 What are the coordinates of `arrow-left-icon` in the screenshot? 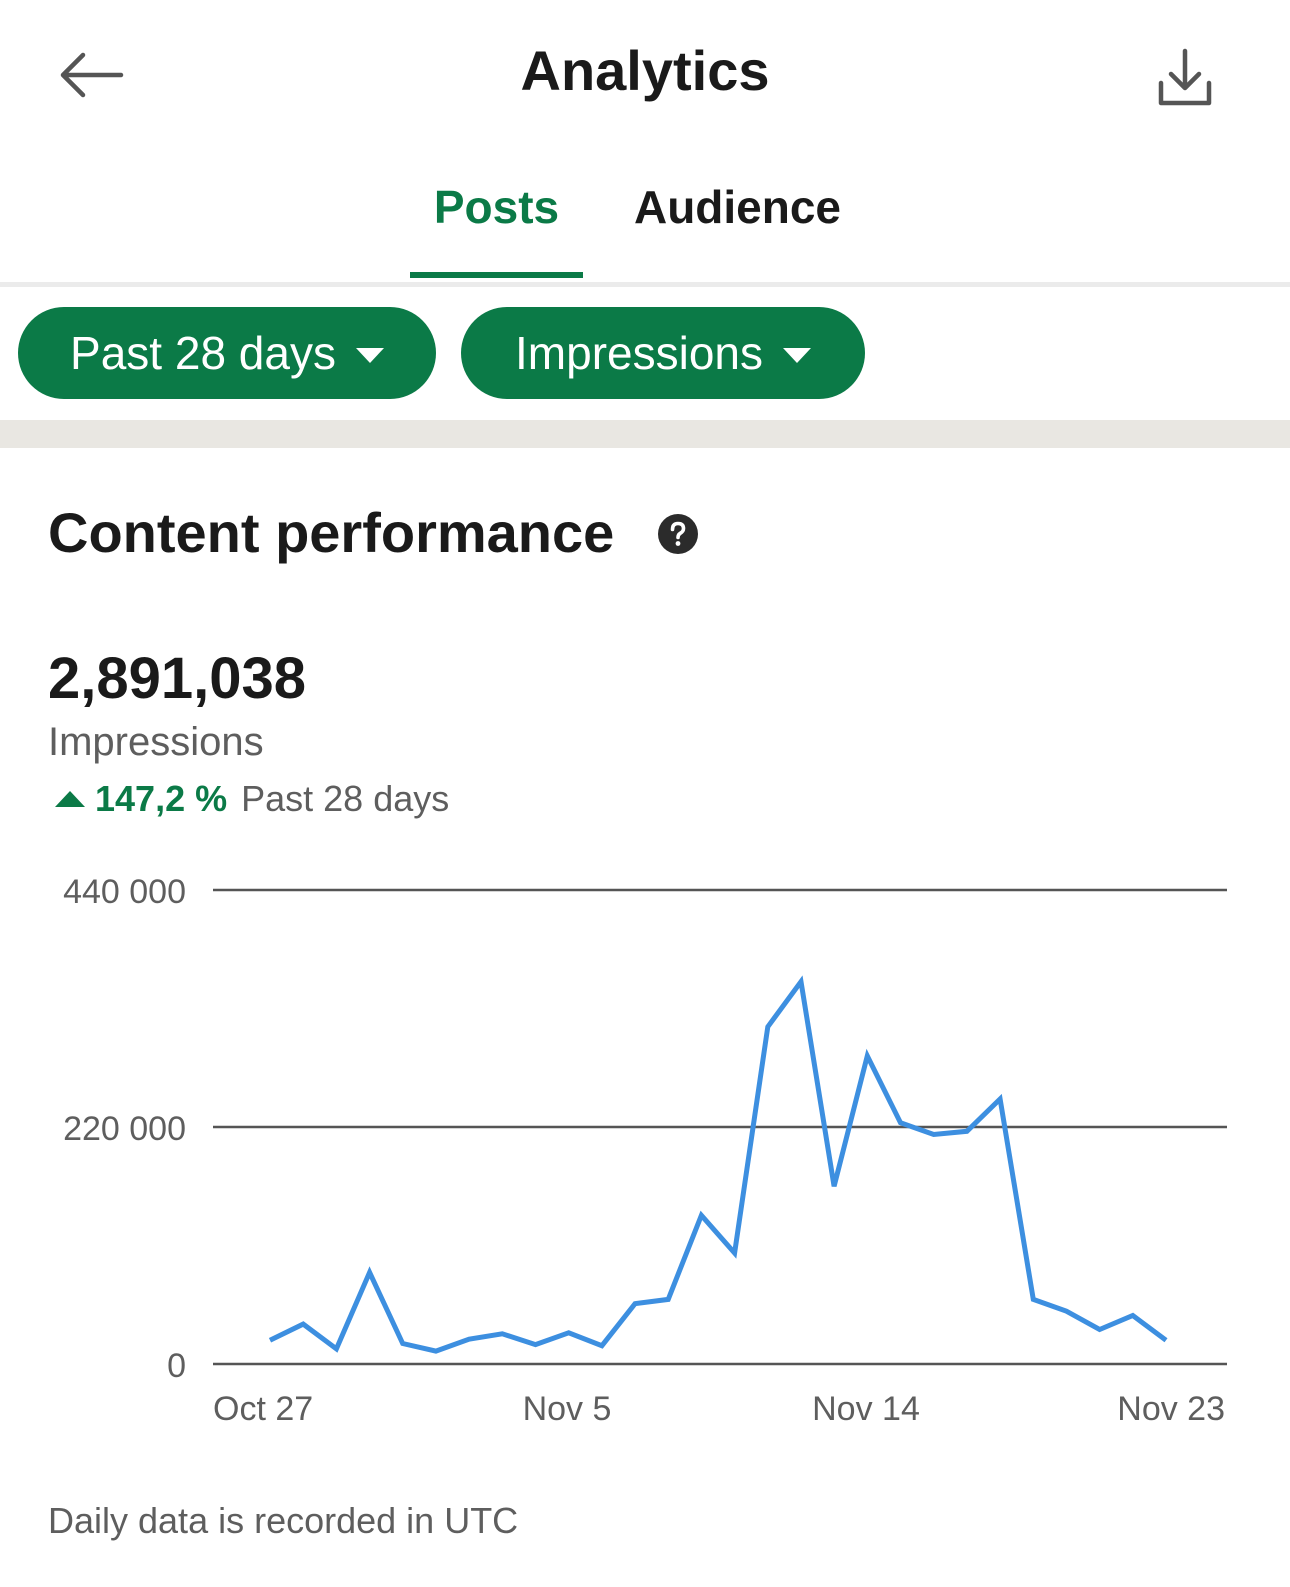 It's located at (92, 75).